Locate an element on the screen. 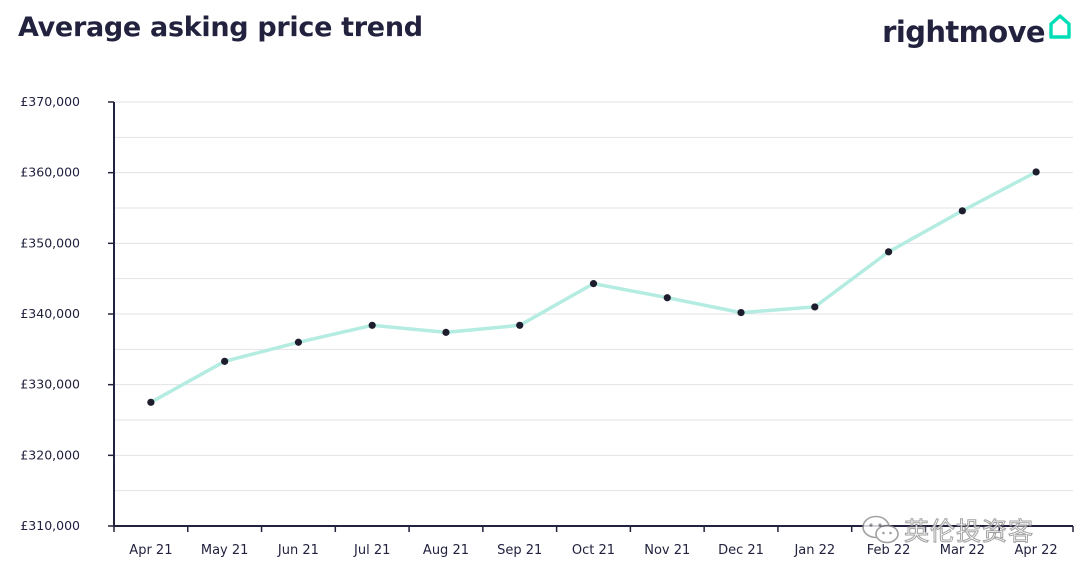 This screenshot has width=1080, height=581. y-tick-label: £340,000 is located at coordinates (50, 313).